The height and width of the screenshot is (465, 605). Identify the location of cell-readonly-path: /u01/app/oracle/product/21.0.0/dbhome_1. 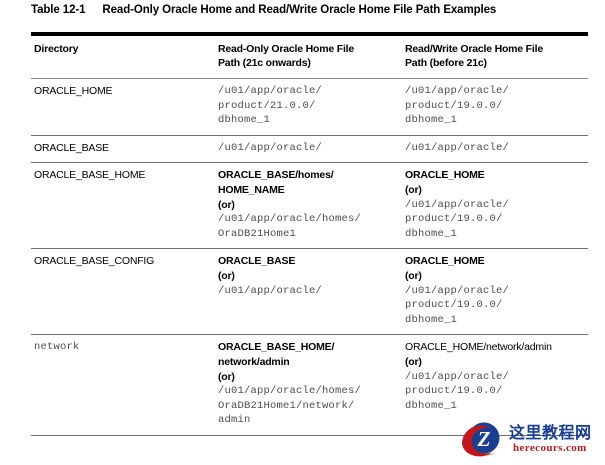
(311, 107).